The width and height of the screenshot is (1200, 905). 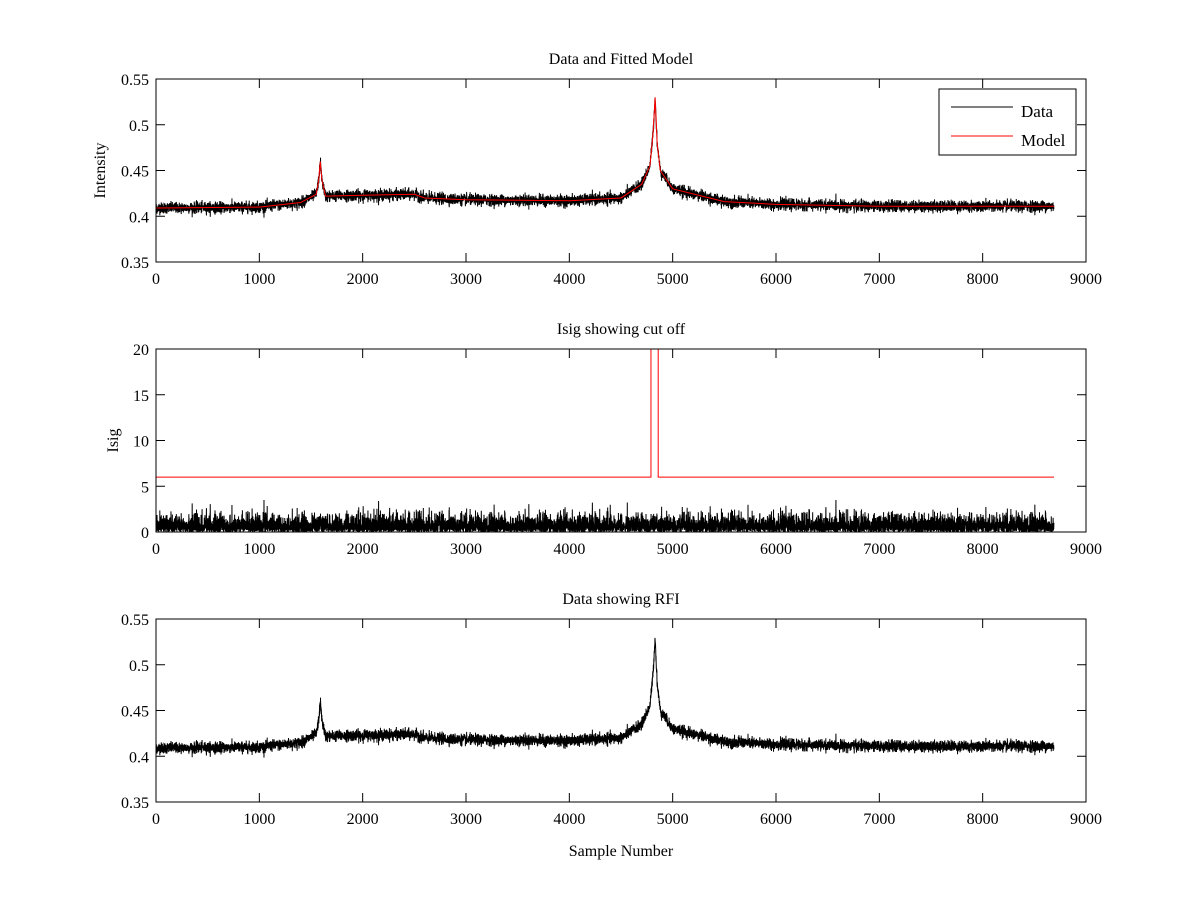 What do you see at coordinates (1043, 140) in the screenshot?
I see `legend-label-model: Model` at bounding box center [1043, 140].